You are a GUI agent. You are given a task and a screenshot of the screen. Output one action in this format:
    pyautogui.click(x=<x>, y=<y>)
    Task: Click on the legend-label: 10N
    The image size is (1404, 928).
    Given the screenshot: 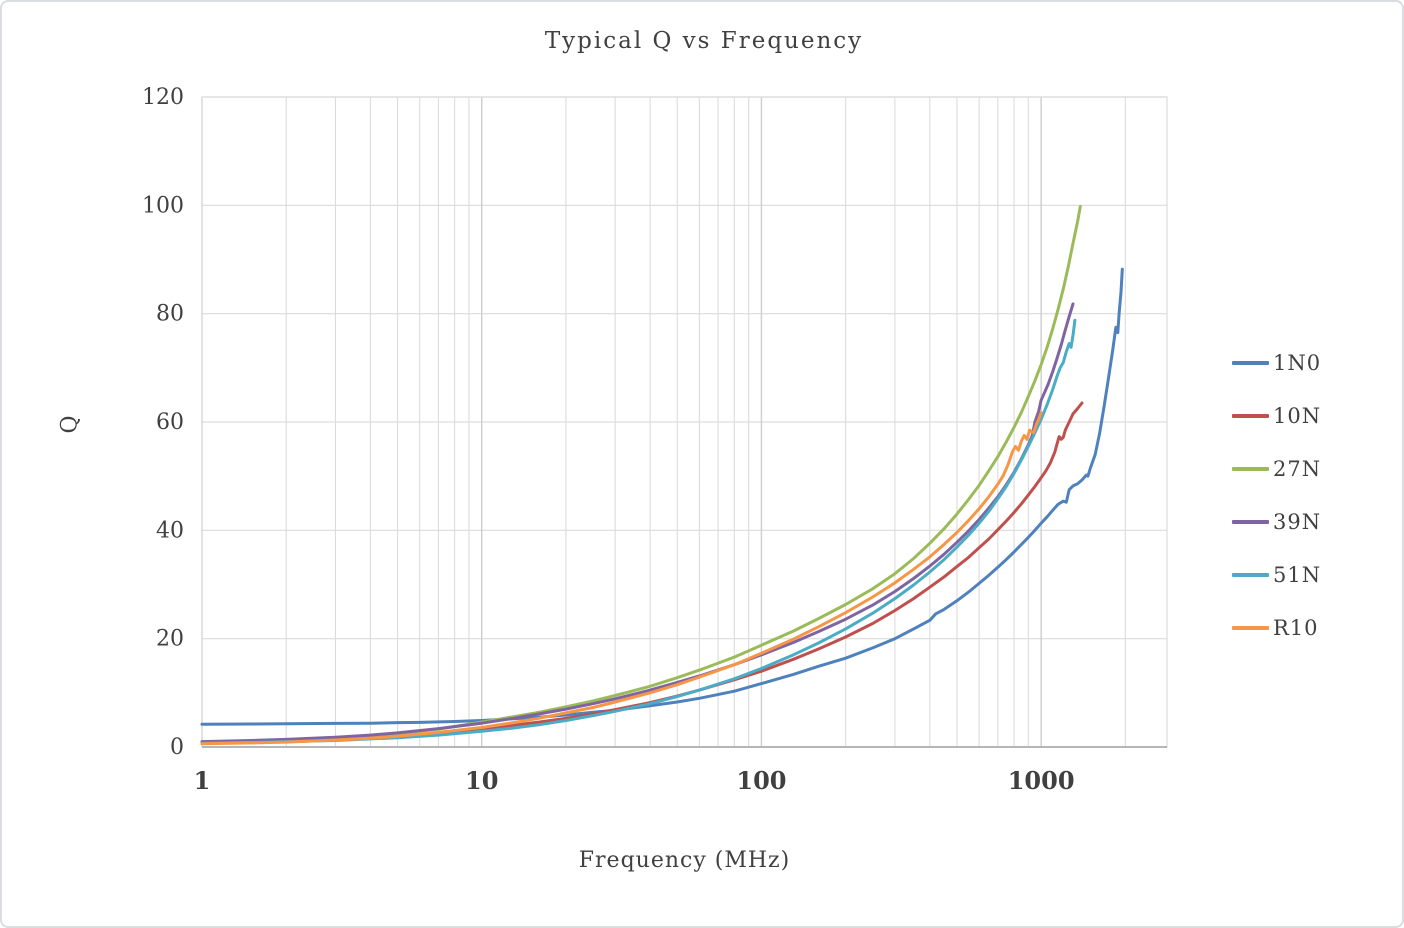 What is the action you would take?
    pyautogui.click(x=1297, y=415)
    